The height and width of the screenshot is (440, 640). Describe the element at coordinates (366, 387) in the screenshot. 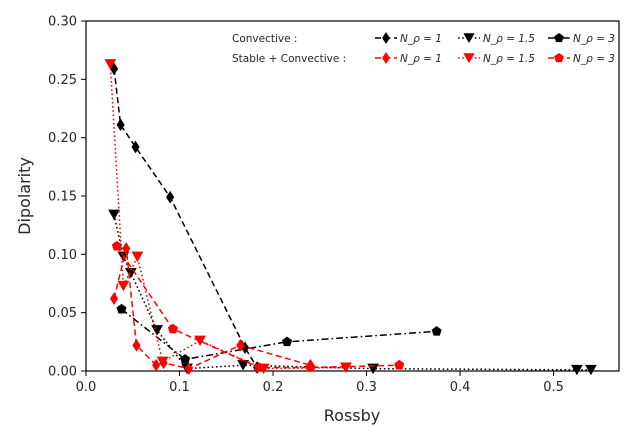

I see `x-tick-label: 0.3` at that location.